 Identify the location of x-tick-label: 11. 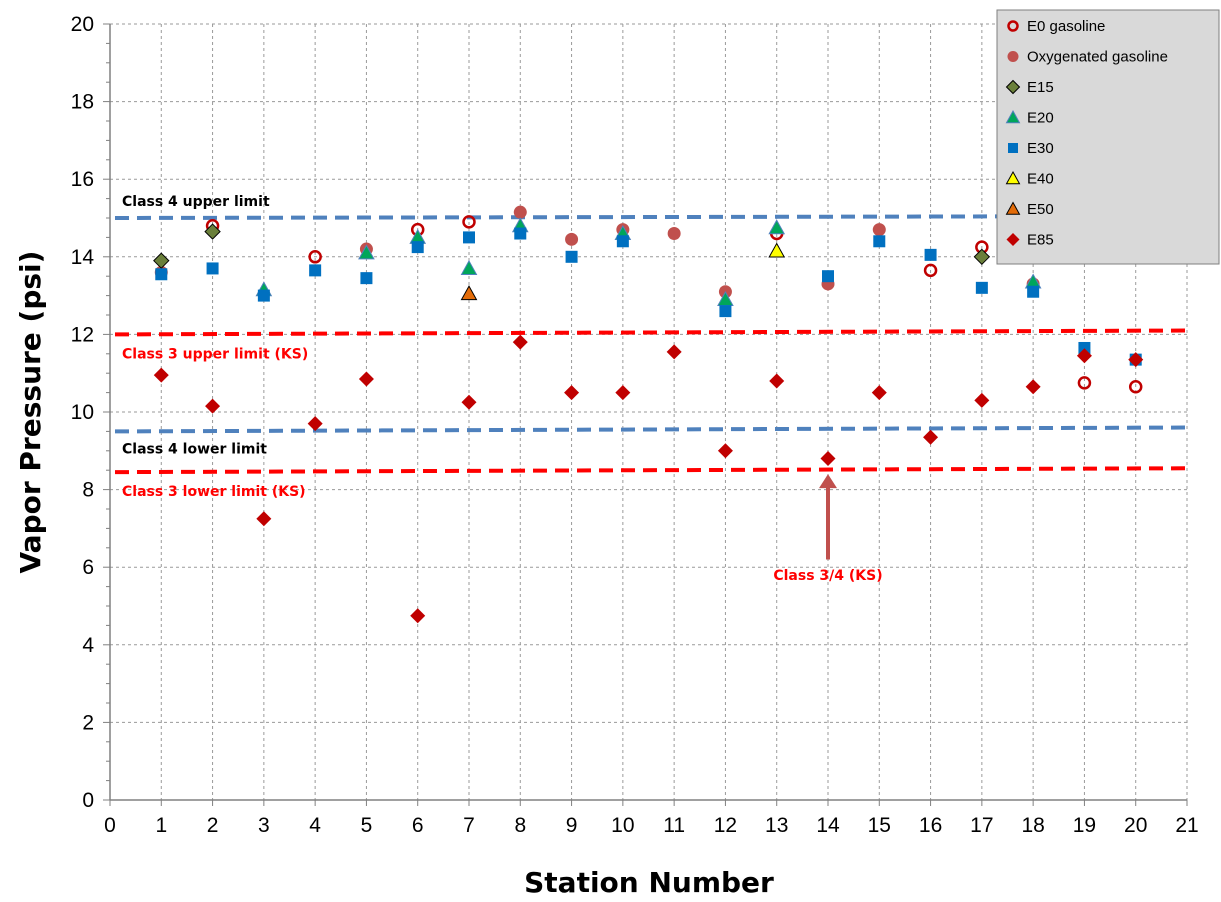
(674, 825).